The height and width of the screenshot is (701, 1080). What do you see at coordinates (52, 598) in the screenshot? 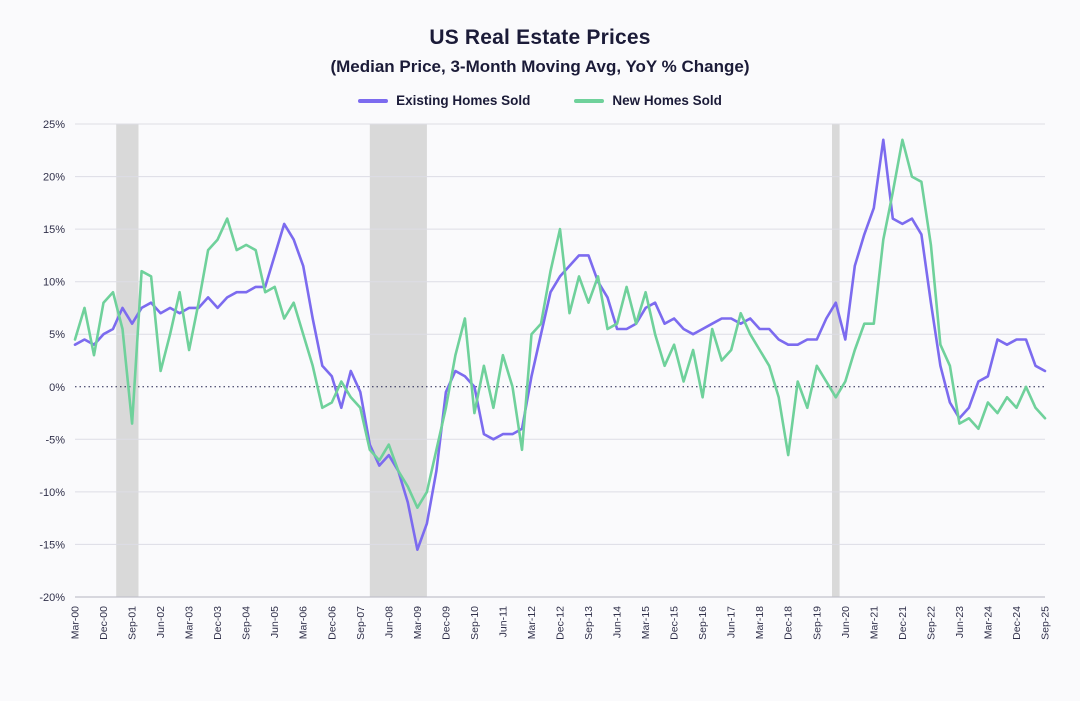
I see `svg-text: -20%` at bounding box center [52, 598].